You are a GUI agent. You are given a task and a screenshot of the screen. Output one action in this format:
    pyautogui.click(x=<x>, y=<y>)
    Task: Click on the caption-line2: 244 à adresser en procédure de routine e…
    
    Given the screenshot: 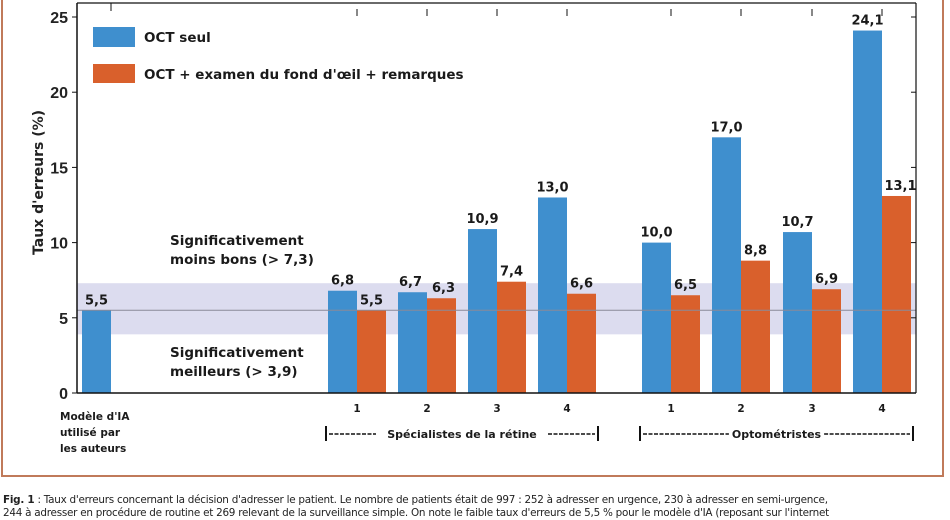 What is the action you would take?
    pyautogui.click(x=416, y=513)
    